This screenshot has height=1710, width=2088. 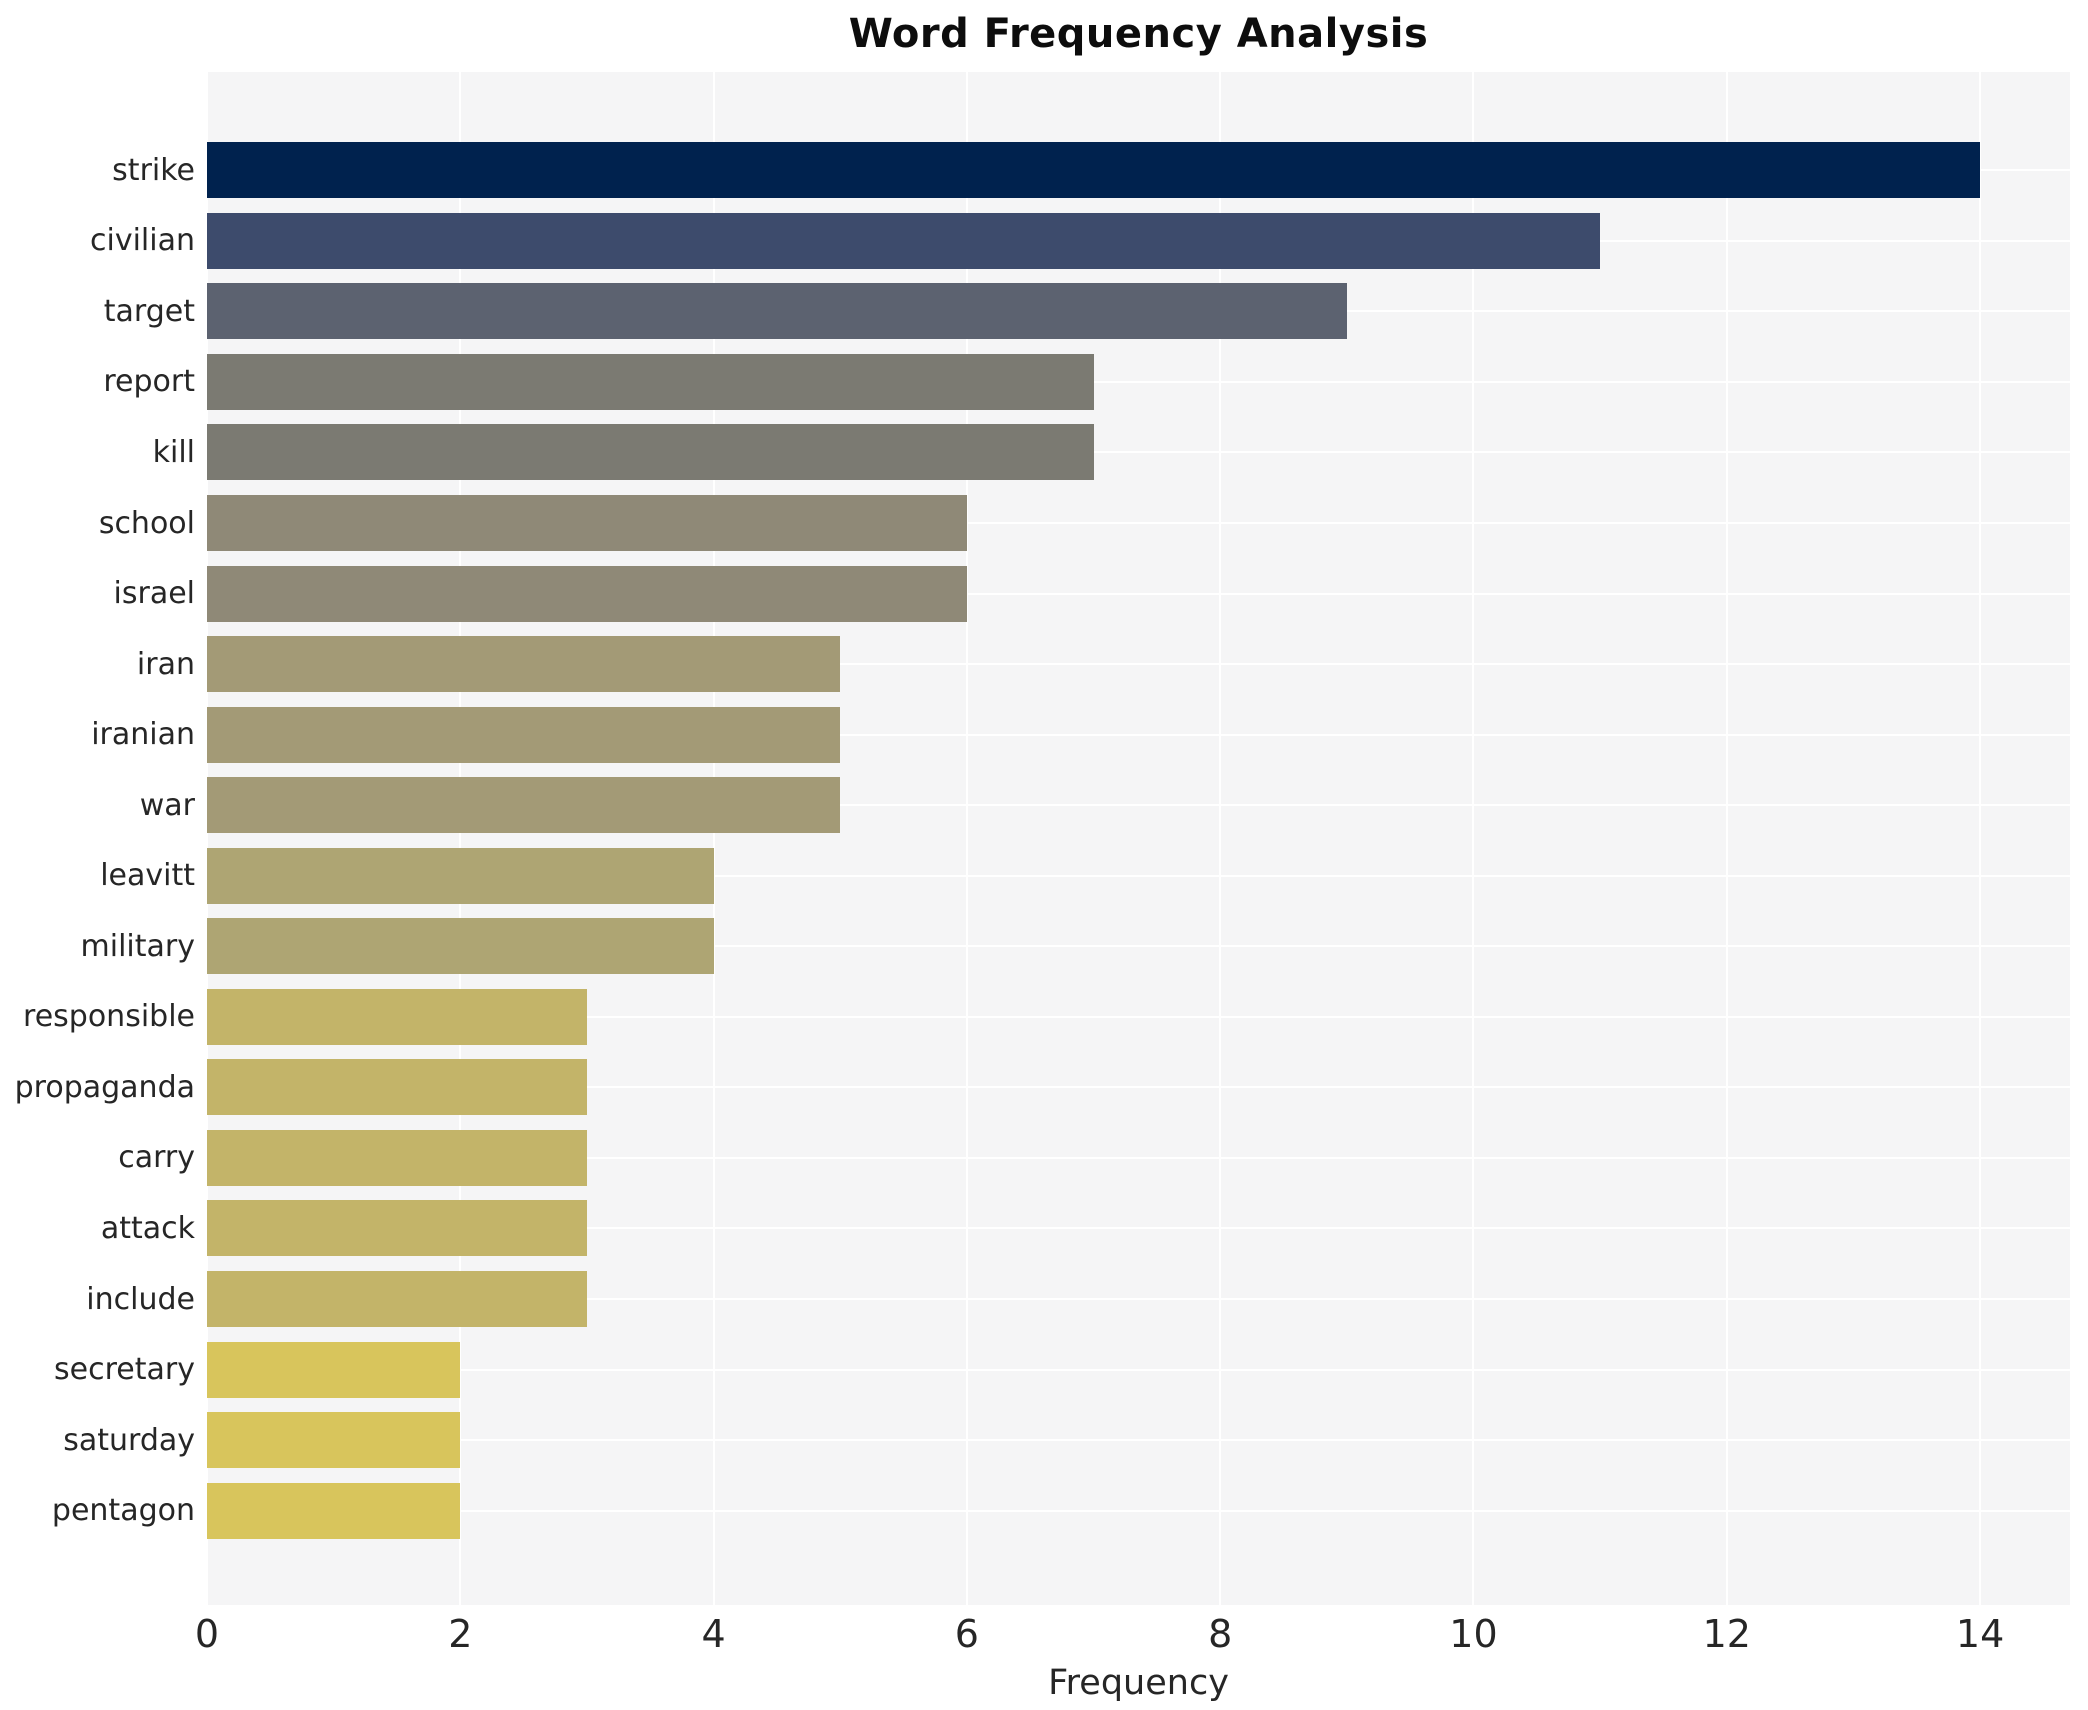 I want to click on y-axis-label: leavitt, so click(x=147, y=876).